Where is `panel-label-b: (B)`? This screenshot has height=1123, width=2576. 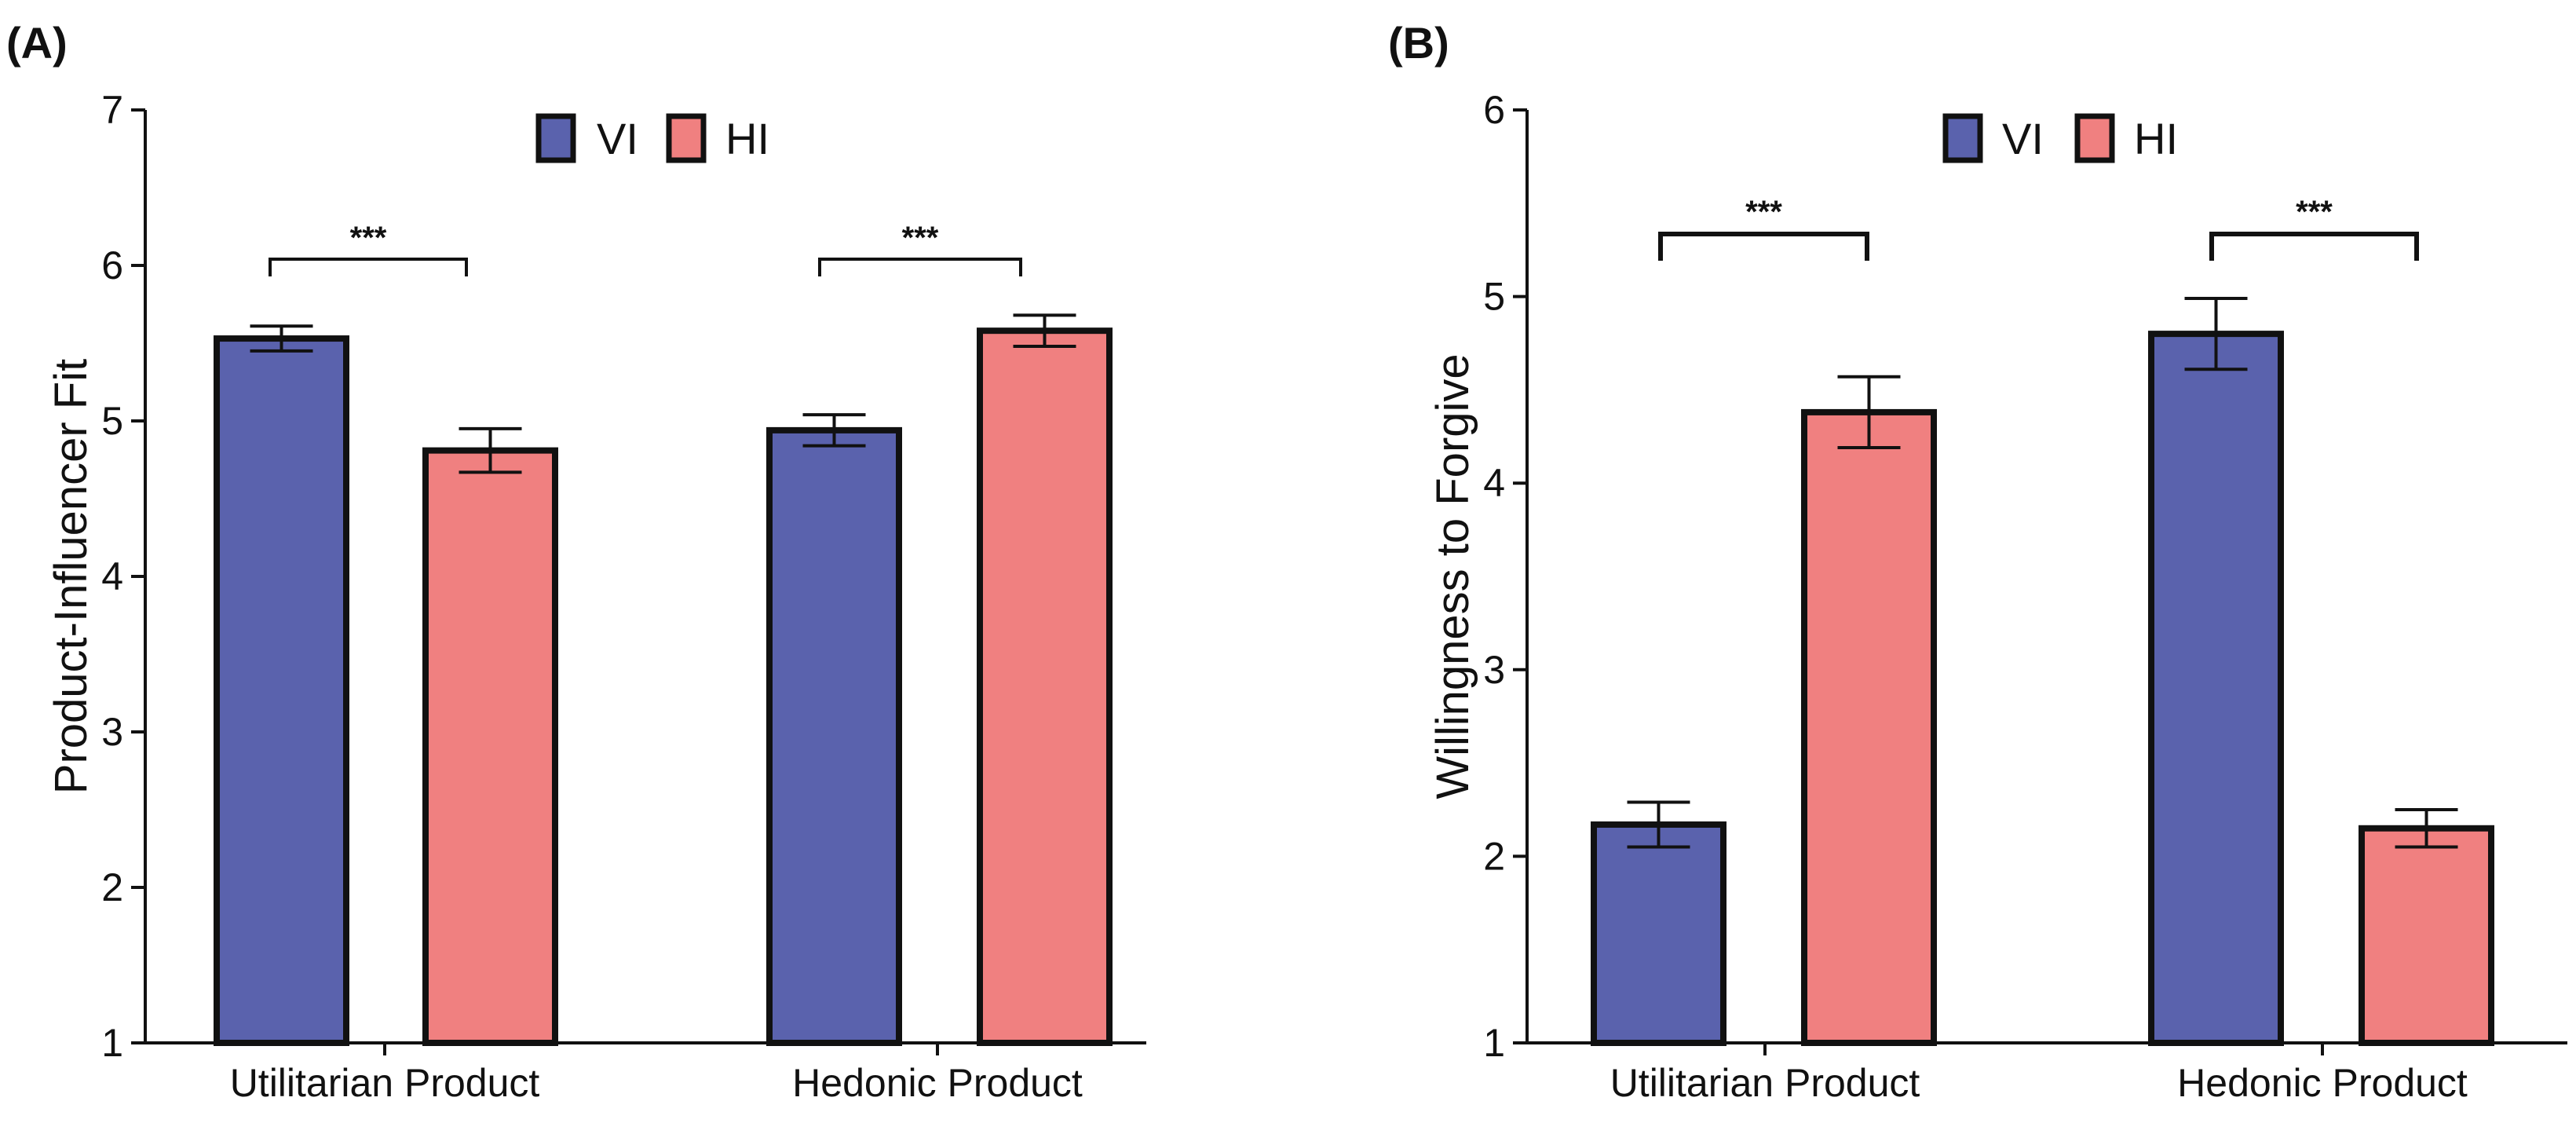 panel-label-b: (B) is located at coordinates (1418, 43).